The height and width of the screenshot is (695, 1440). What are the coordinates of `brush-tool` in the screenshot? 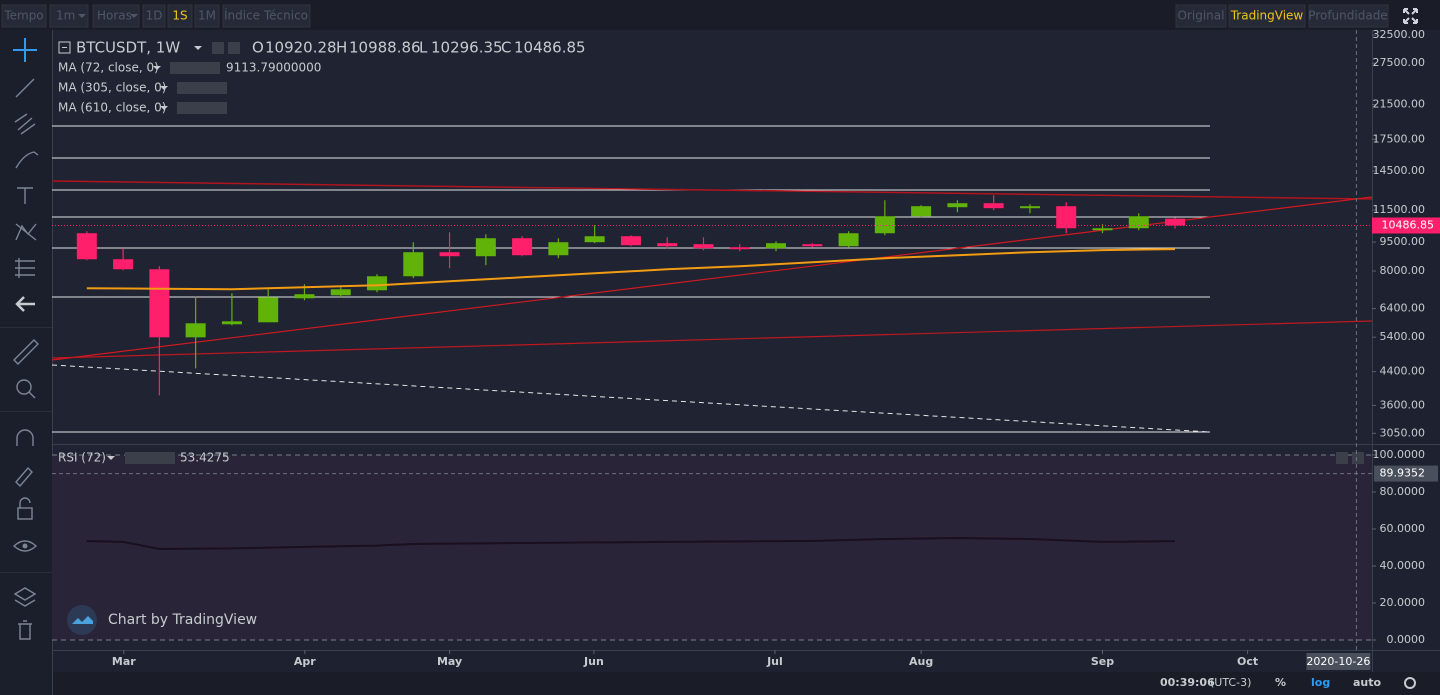 It's located at (27, 160).